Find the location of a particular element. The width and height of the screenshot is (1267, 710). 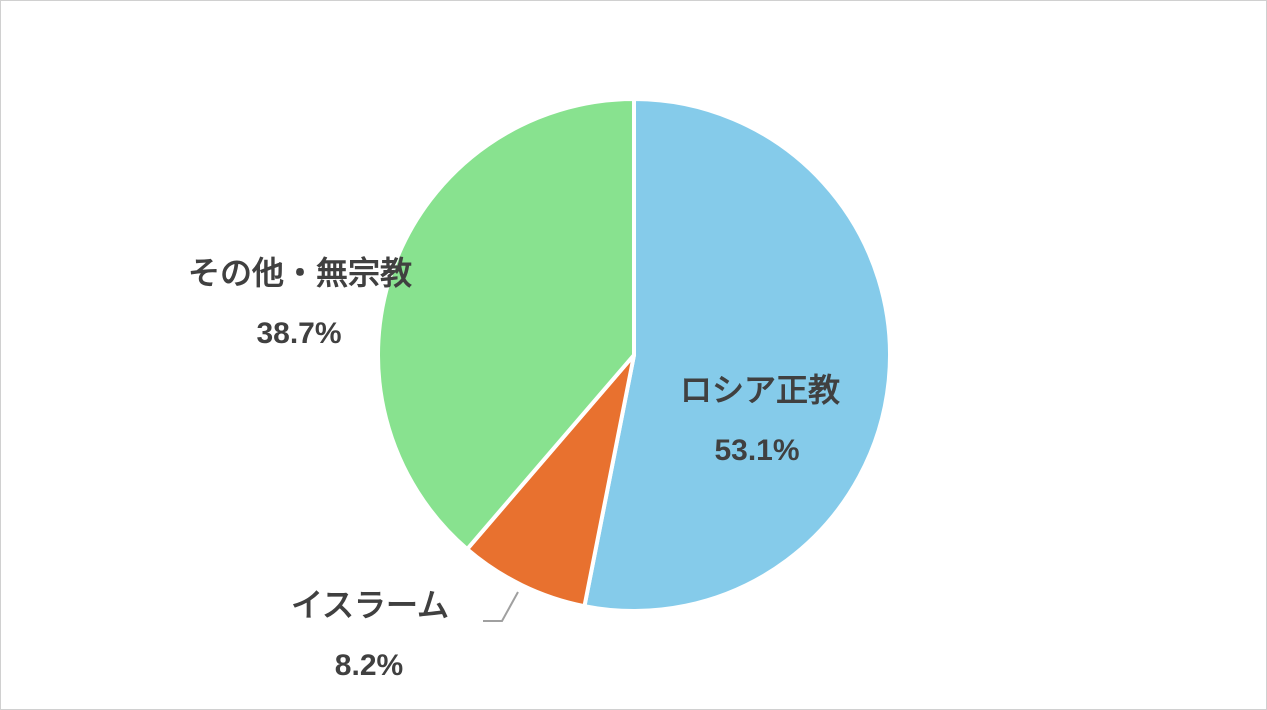

value-label: 8.2% is located at coordinates (369, 665).